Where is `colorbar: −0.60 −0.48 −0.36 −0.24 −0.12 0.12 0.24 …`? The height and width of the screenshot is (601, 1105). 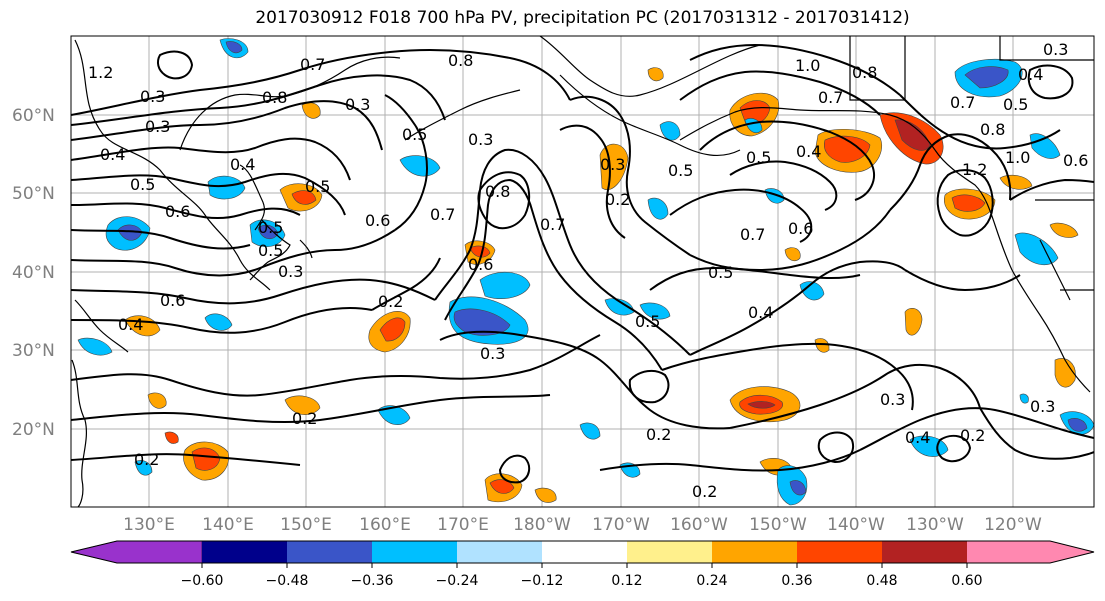 colorbar: −0.60 −0.48 −0.36 −0.24 −0.12 0.12 0.24 … is located at coordinates (582, 564).